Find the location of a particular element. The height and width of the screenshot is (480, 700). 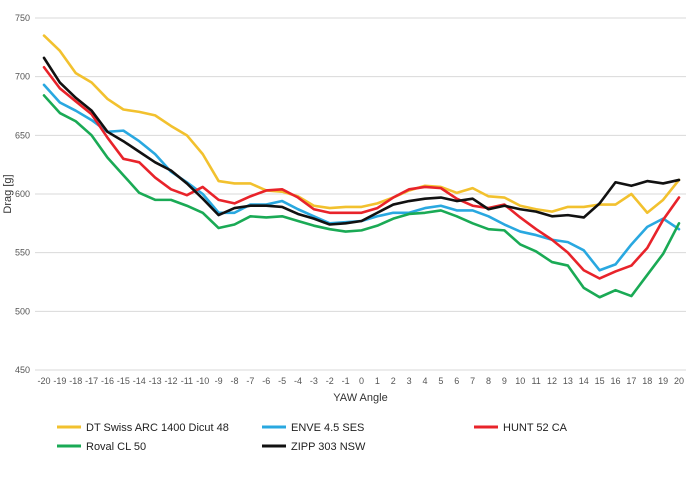

legend-item: ZIPP 303 NSW is located at coordinates (314, 447).